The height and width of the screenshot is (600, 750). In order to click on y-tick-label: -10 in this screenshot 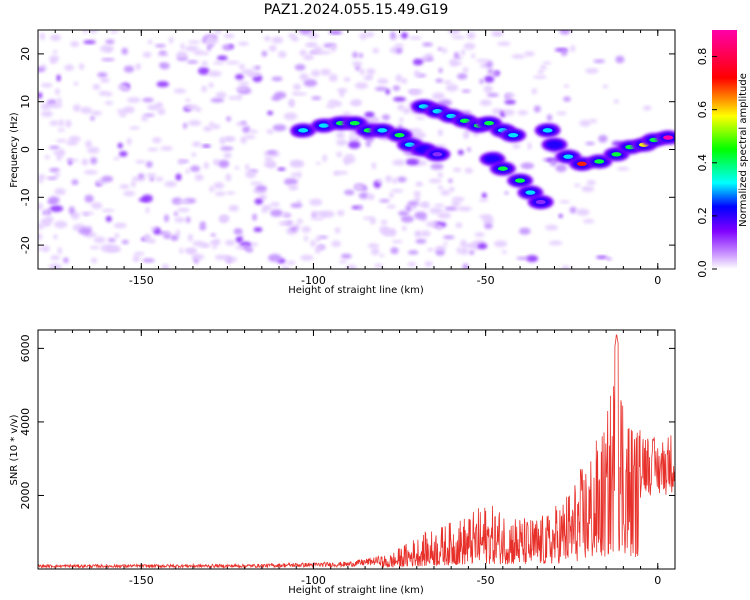, I will do `click(25, 197)`.